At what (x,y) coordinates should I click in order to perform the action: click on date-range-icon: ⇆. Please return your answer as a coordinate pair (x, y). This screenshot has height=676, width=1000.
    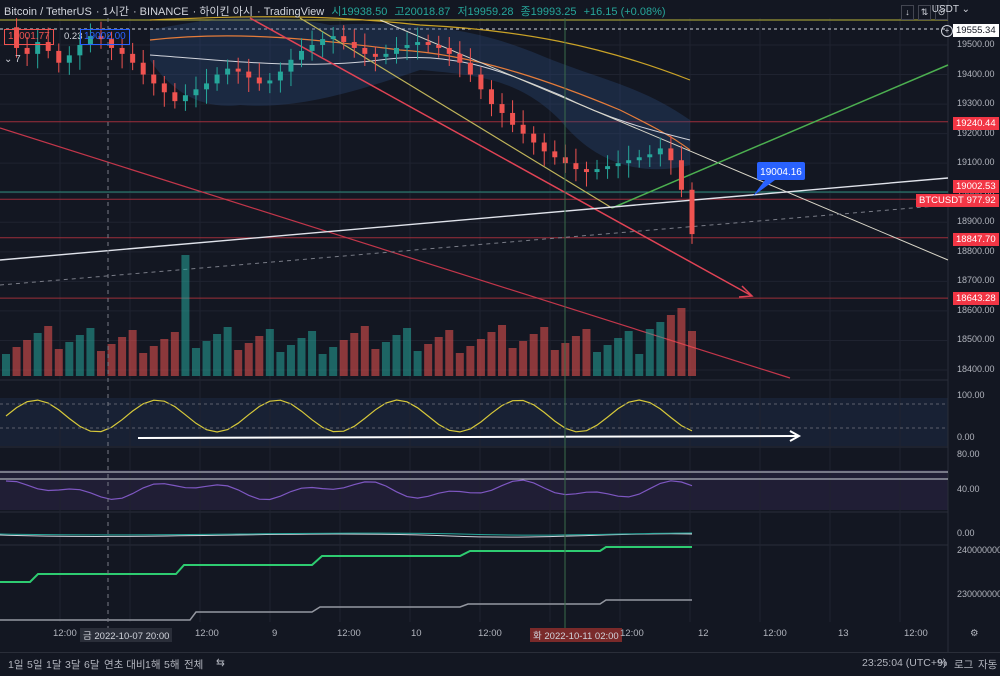
    Looking at the image, I should click on (220, 663).